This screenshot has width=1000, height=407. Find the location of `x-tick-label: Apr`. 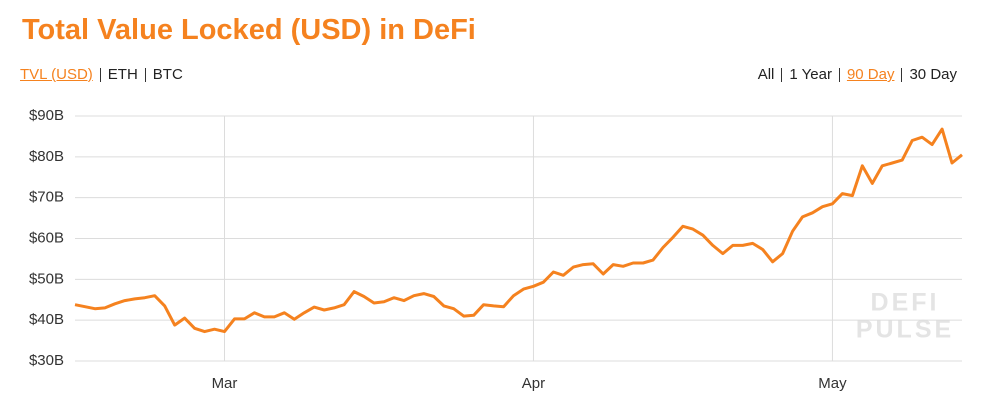

x-tick-label: Apr is located at coordinates (533, 383).